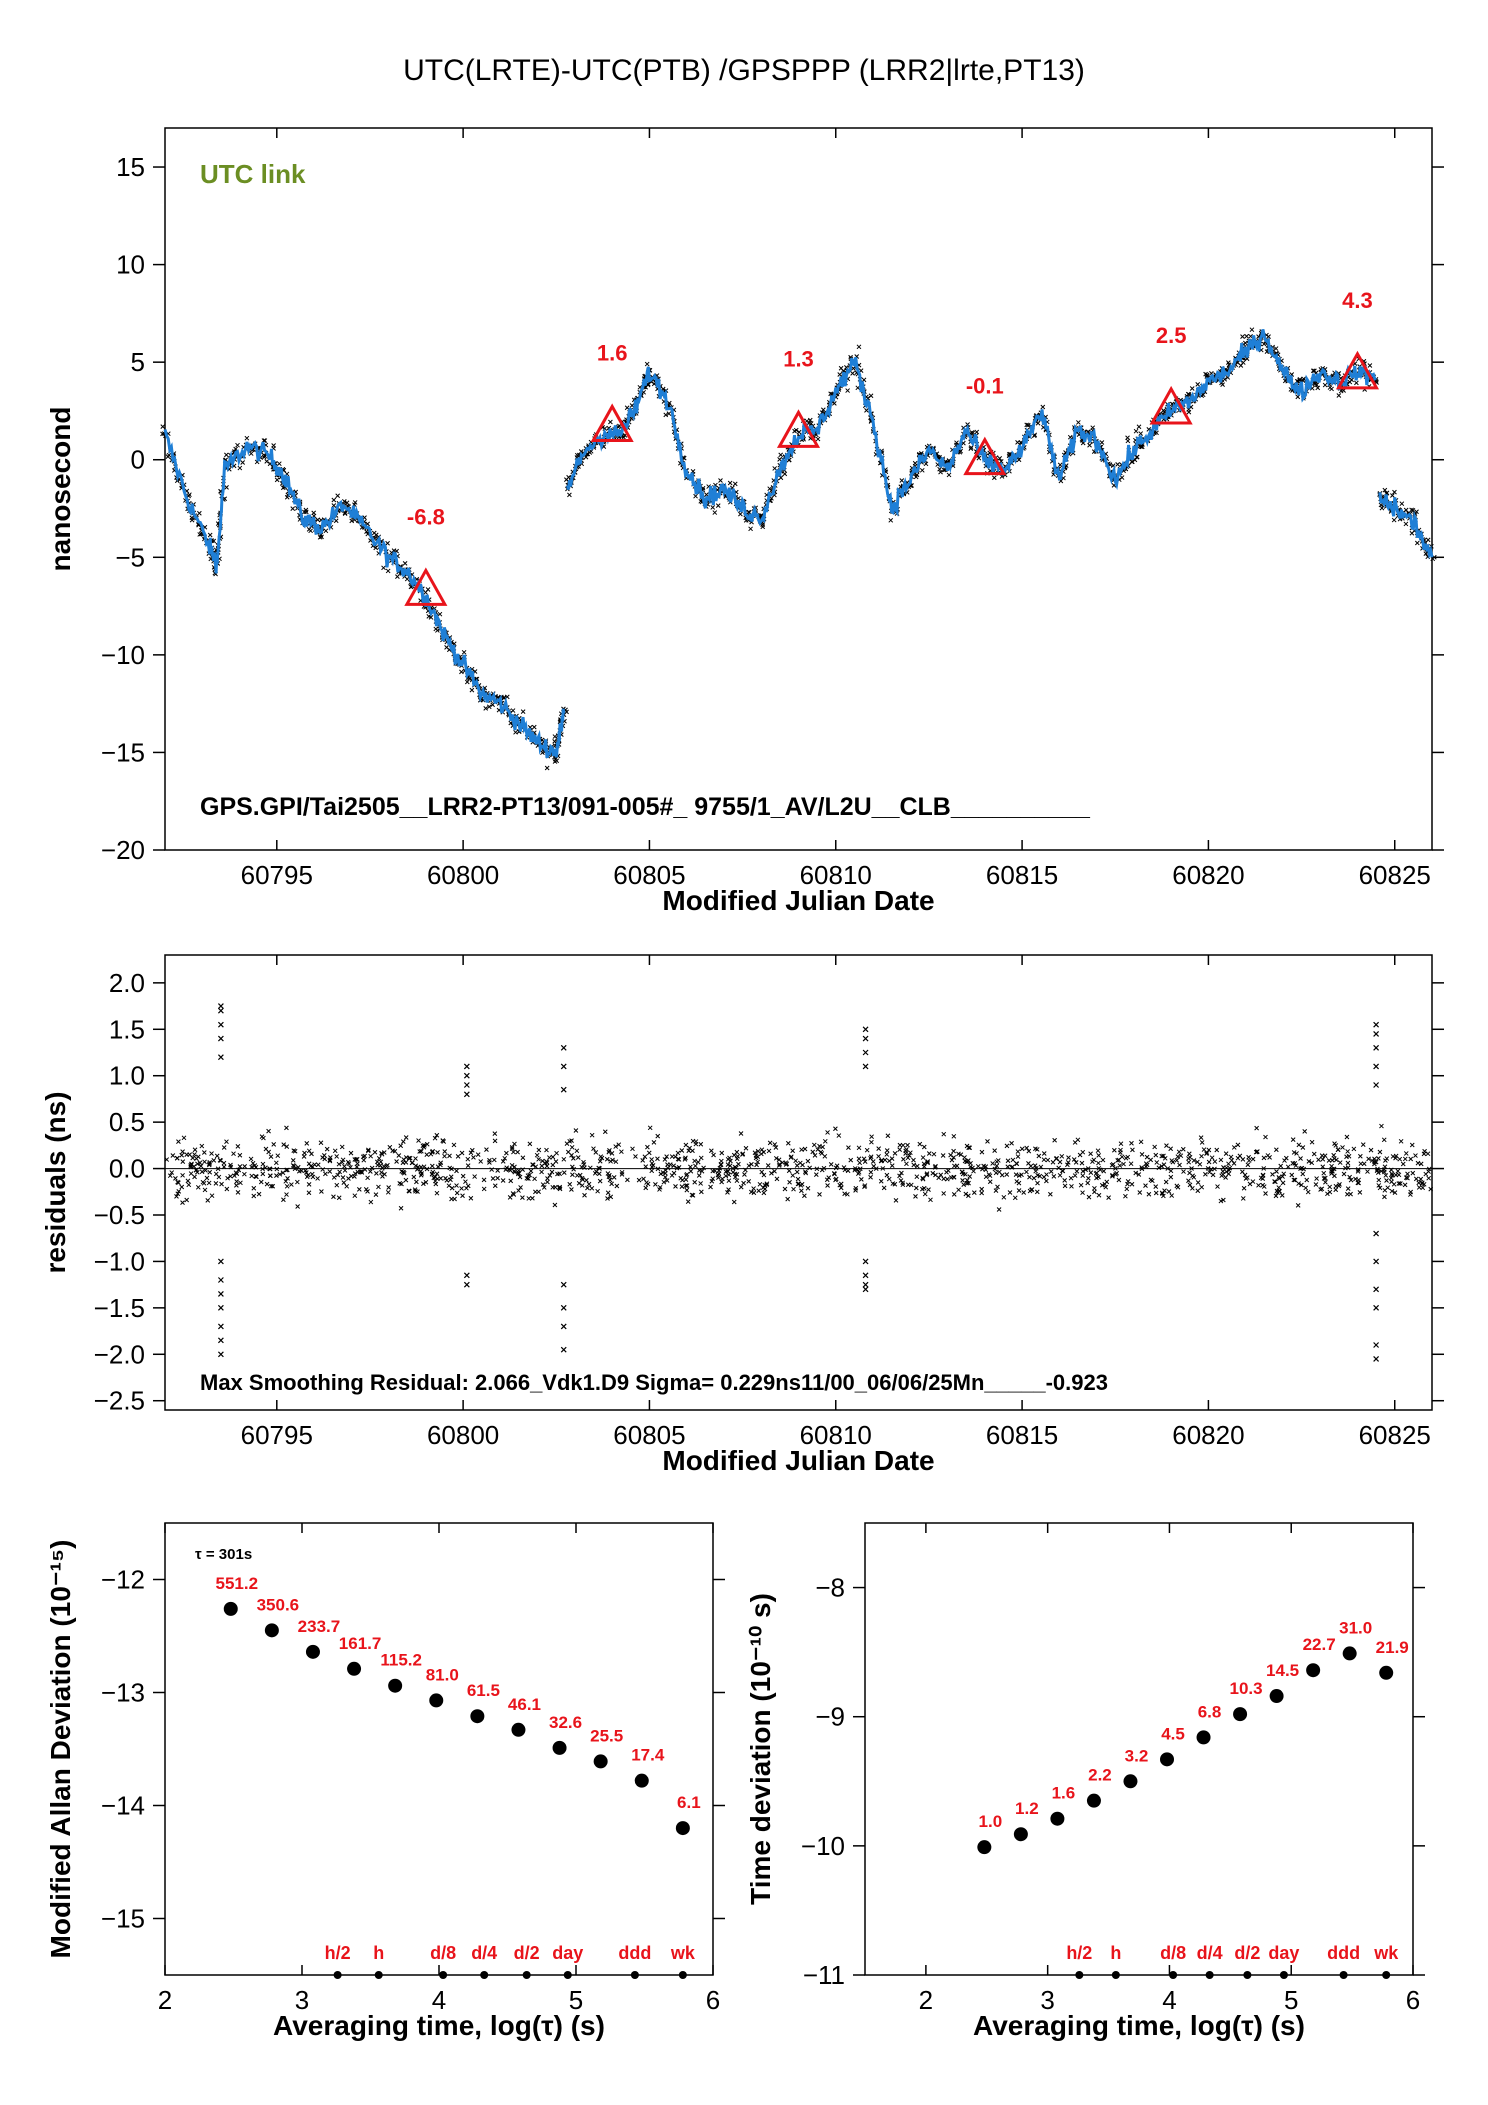 The height and width of the screenshot is (2105, 1488). What do you see at coordinates (1210, 1711) in the screenshot?
I see `deviation-point-label: 6.8` at bounding box center [1210, 1711].